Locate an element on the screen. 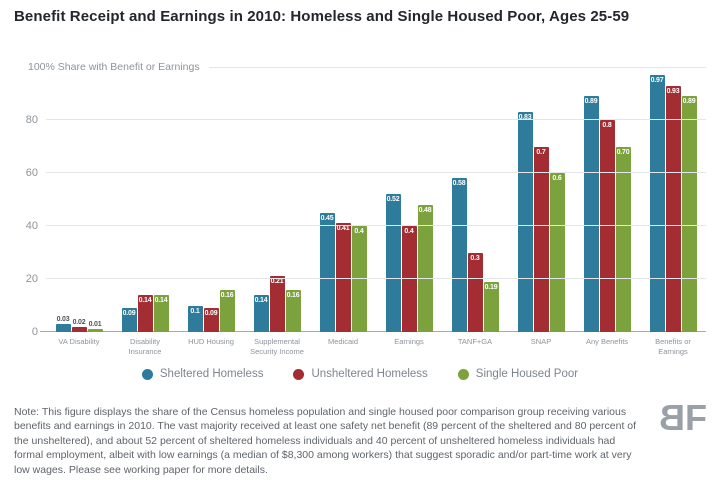 The width and height of the screenshot is (720, 483). bar: 0.02 is located at coordinates (79, 325).